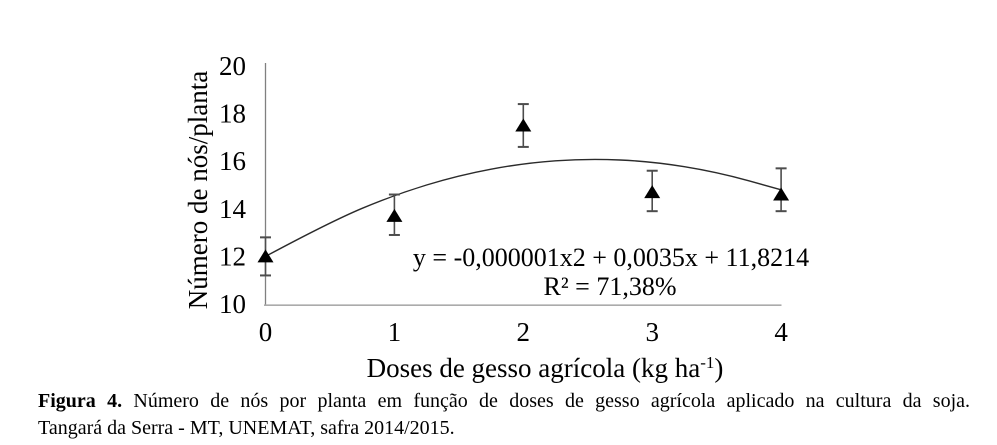 The width and height of the screenshot is (997, 445). Describe the element at coordinates (652, 332) in the screenshot. I see `x-tick-label: 3` at that location.